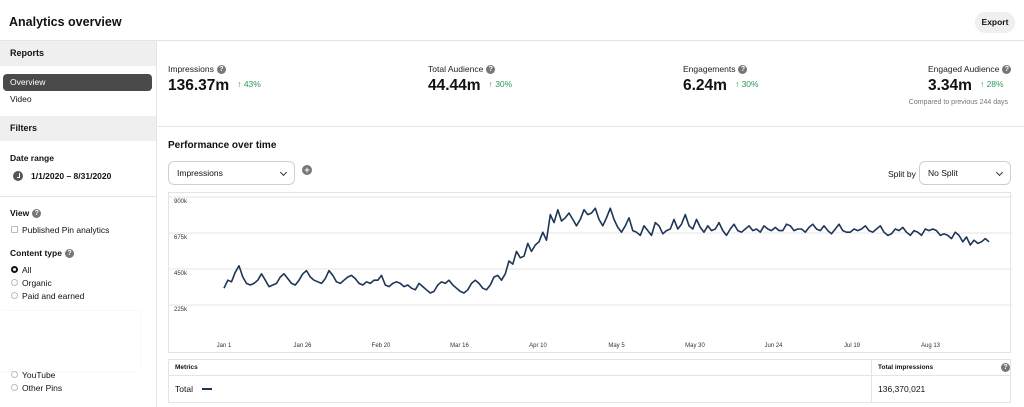 This screenshot has width=1024, height=407. What do you see at coordinates (32, 158) in the screenshot?
I see `date-range-label: Date range` at bounding box center [32, 158].